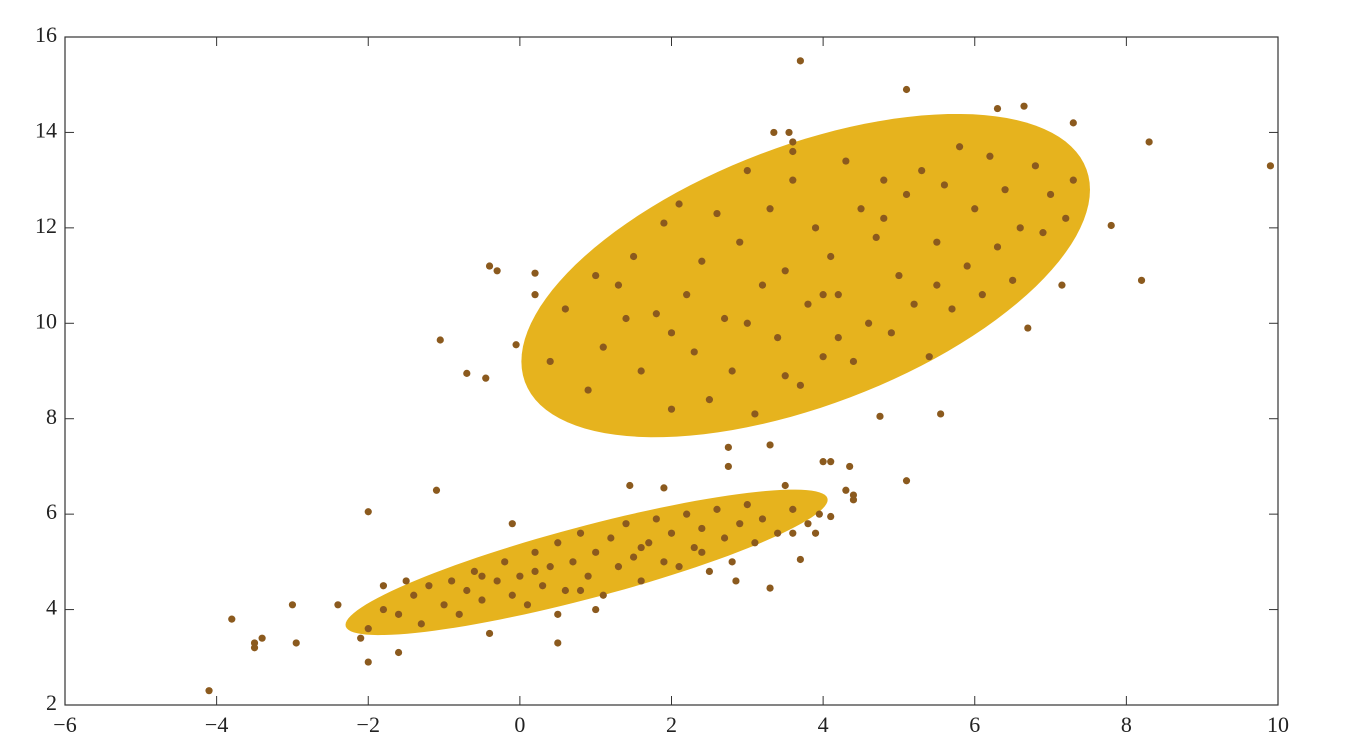 Image resolution: width=1348 pixels, height=756 pixels. What do you see at coordinates (519, 724) in the screenshot?
I see `x-tick-label: 0` at bounding box center [519, 724].